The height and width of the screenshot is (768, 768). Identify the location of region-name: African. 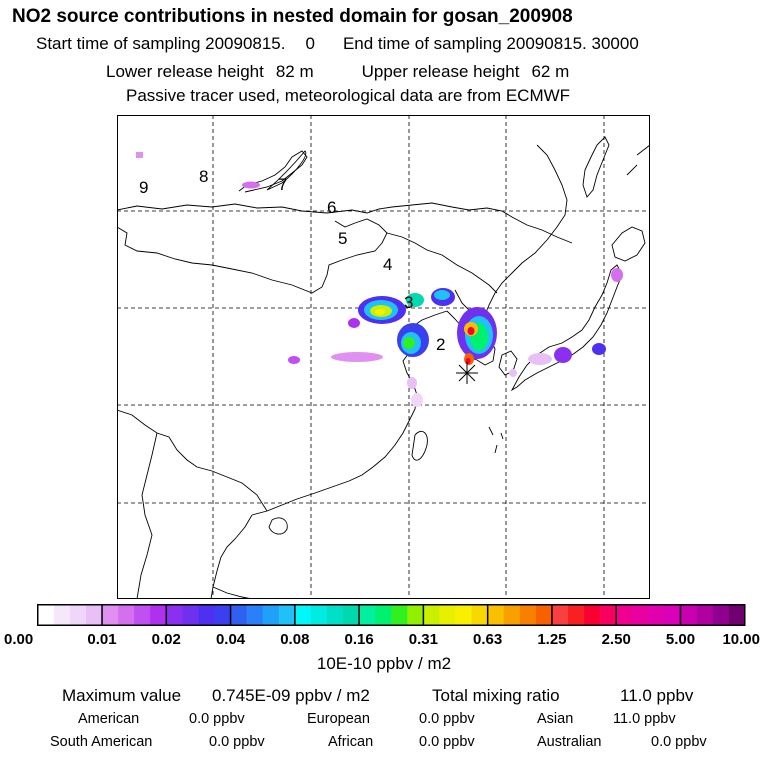
(351, 742).